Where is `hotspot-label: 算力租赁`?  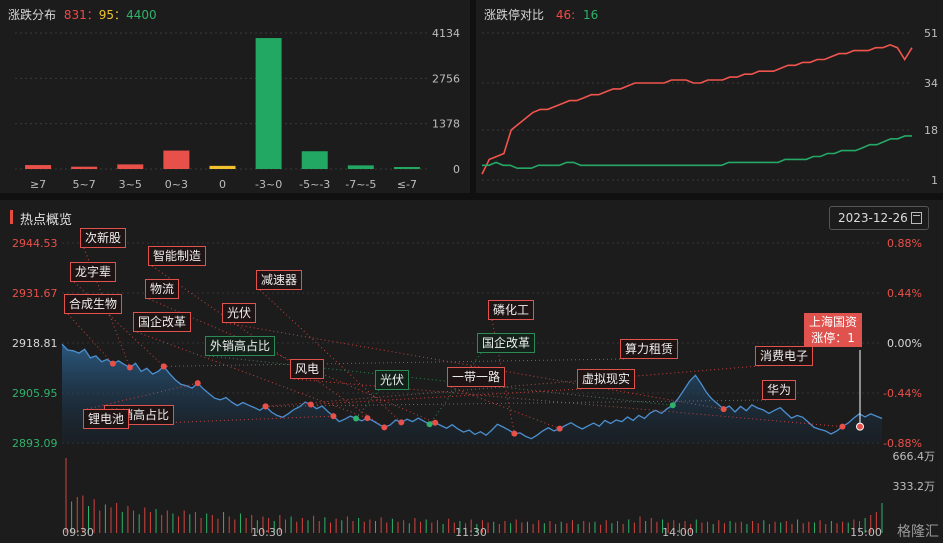 hotspot-label: 算力租赁 is located at coordinates (649, 349).